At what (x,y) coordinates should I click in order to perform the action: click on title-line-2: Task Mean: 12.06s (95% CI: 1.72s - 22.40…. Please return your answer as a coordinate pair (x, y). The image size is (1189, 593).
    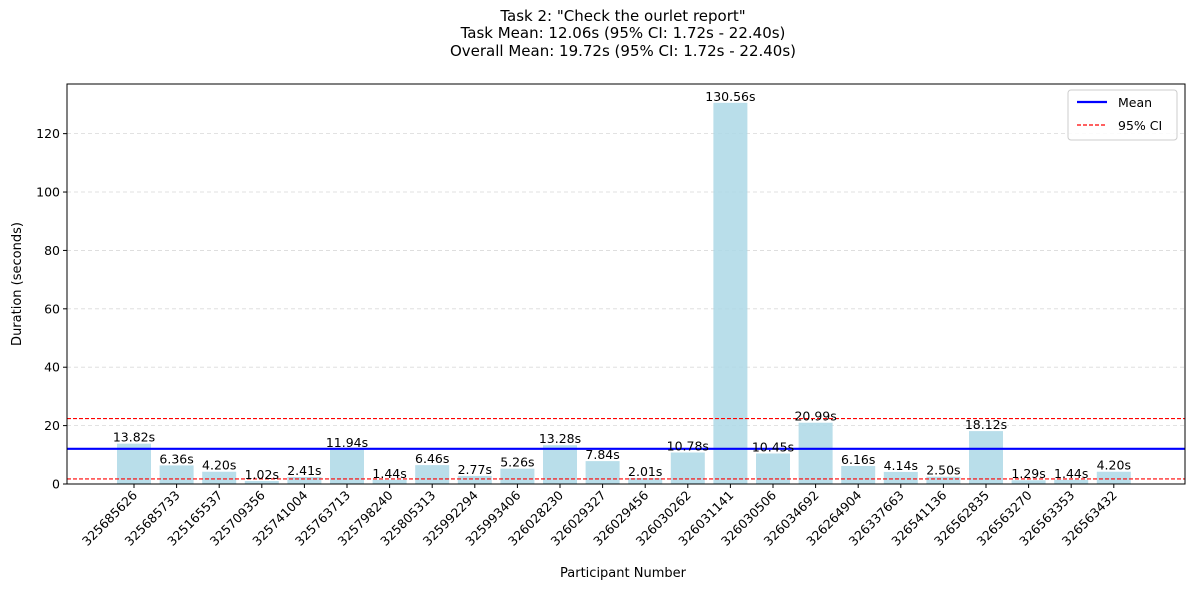
    Looking at the image, I should click on (623, 33).